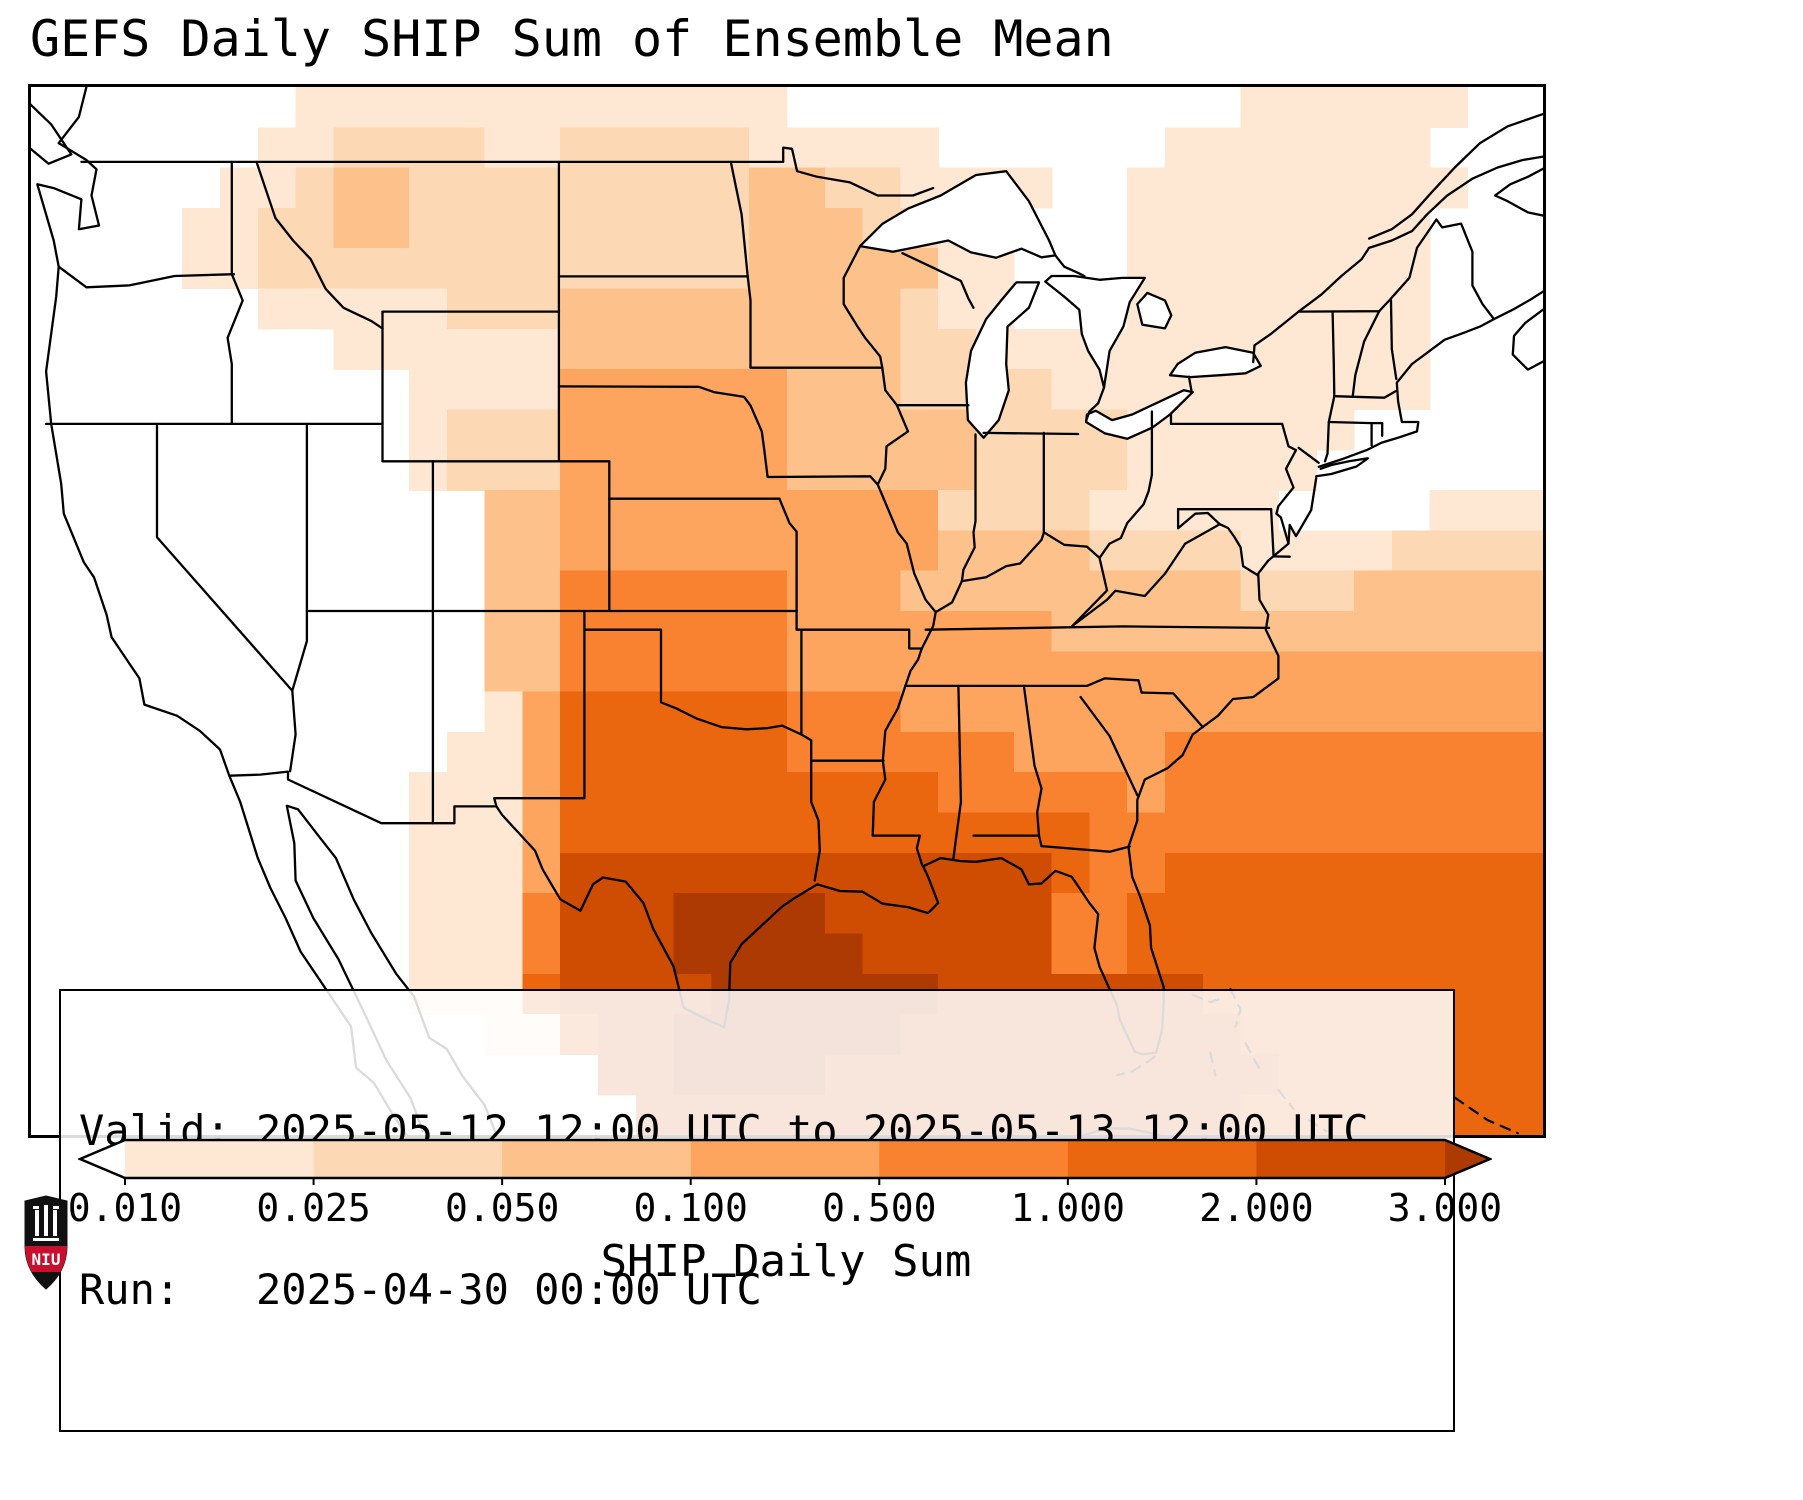 The height and width of the screenshot is (1500, 1803). I want to click on colorbar-tick: 0.025, so click(313, 1208).